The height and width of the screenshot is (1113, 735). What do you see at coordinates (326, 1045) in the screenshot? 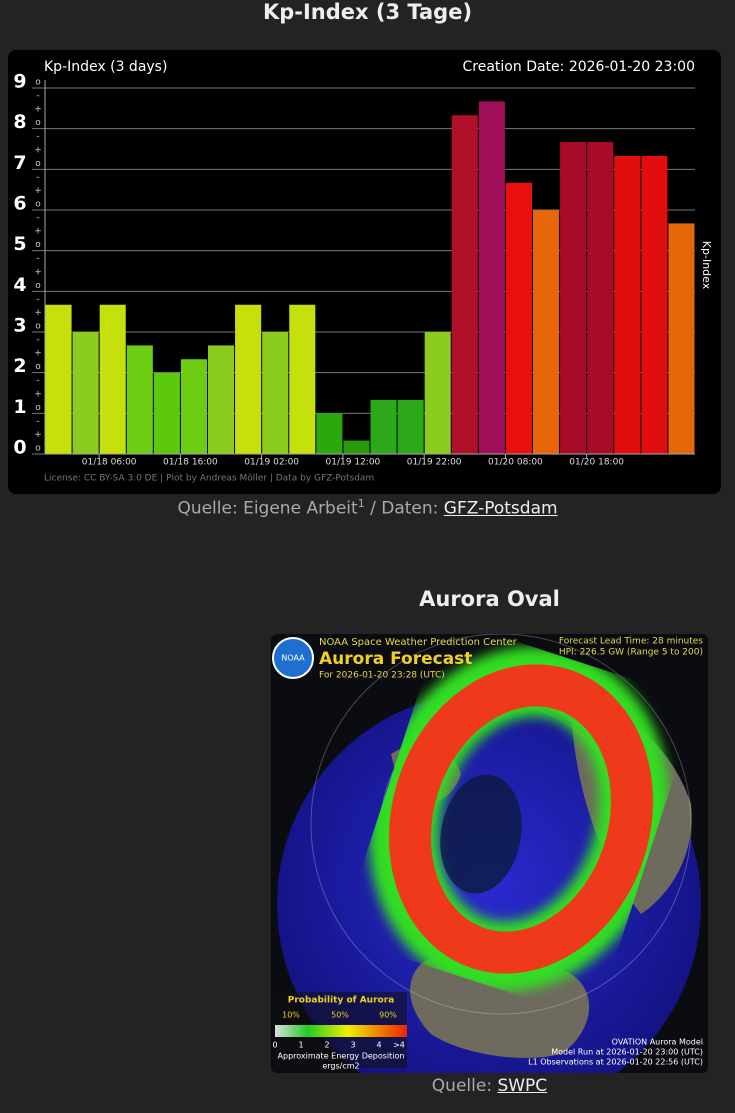
I see `energy-tick: 2` at bounding box center [326, 1045].